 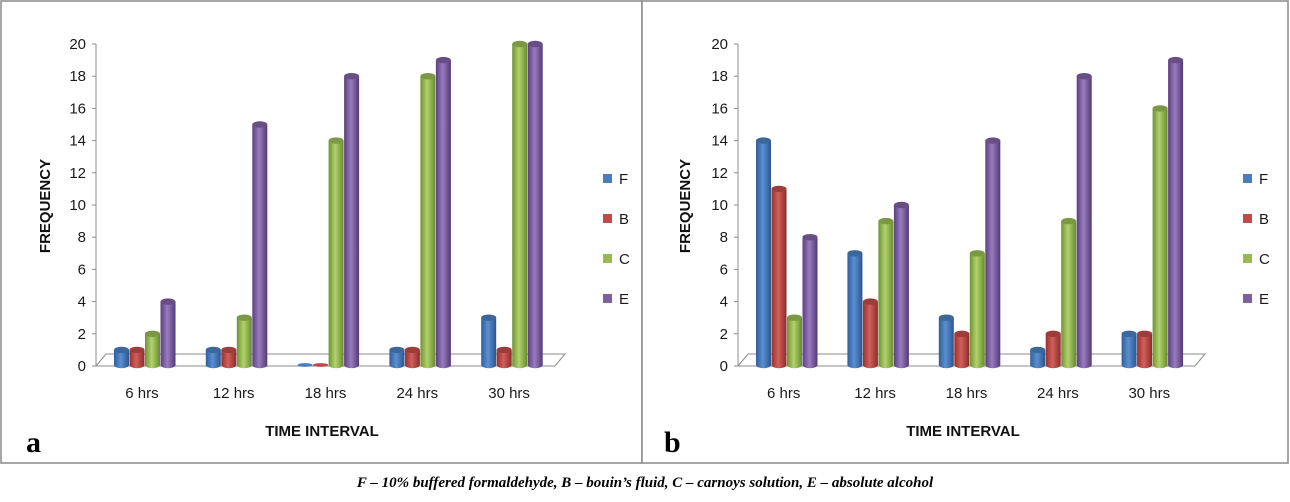 What do you see at coordinates (1176, 60) in the screenshot?
I see `chart-1-bar-E-4-cap` at bounding box center [1176, 60].